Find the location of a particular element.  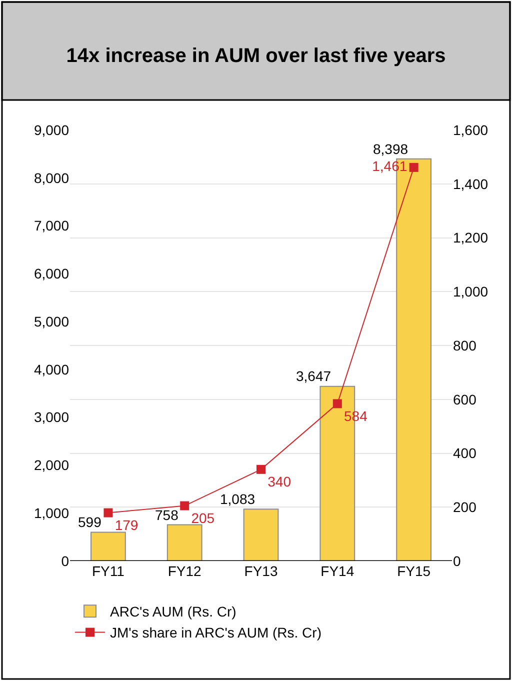

y2-tick-label: 1,400 is located at coordinates (470, 184).